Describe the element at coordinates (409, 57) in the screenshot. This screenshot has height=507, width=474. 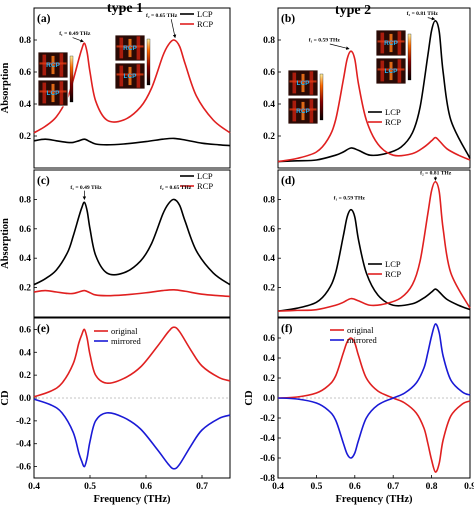
I see `colorbar` at that location.